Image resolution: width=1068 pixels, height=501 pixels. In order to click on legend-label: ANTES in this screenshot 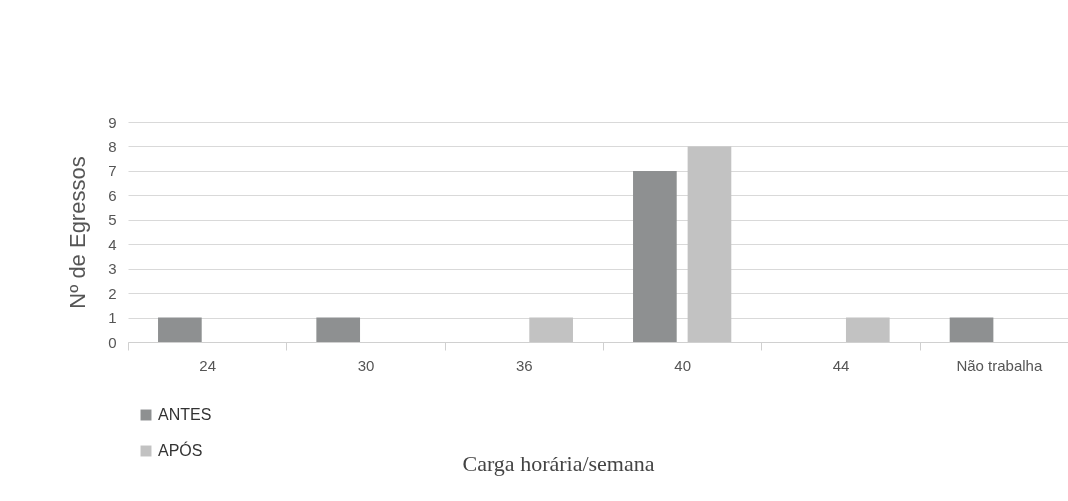, I will do `click(185, 414)`.